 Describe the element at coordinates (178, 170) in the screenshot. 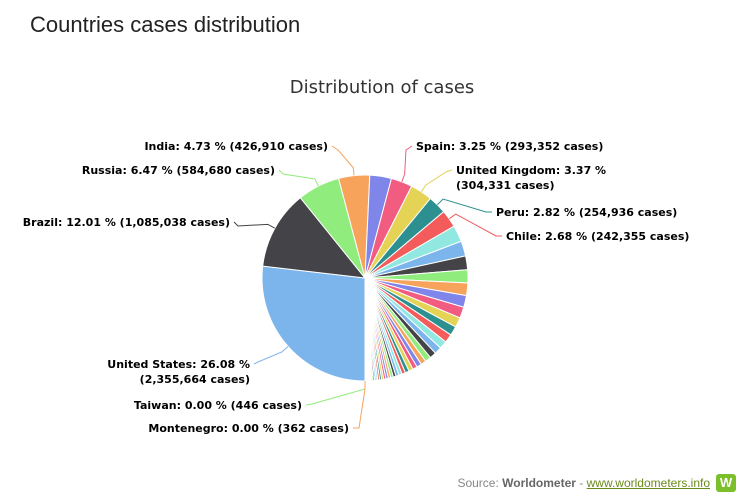

I see `data-label-russia: Russia: 6.47 % (584,680 cases)` at that location.